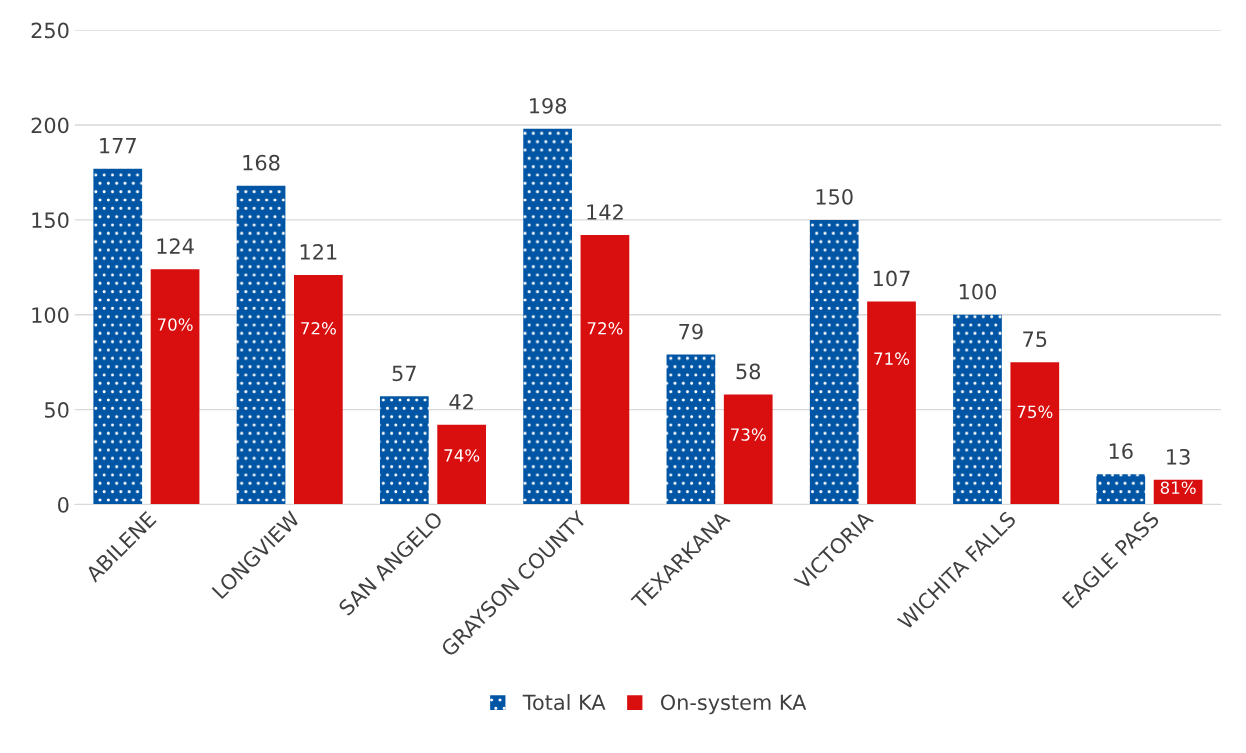 This screenshot has height=753, width=1246. What do you see at coordinates (318, 252) in the screenshot?
I see `data-label: 121` at bounding box center [318, 252].